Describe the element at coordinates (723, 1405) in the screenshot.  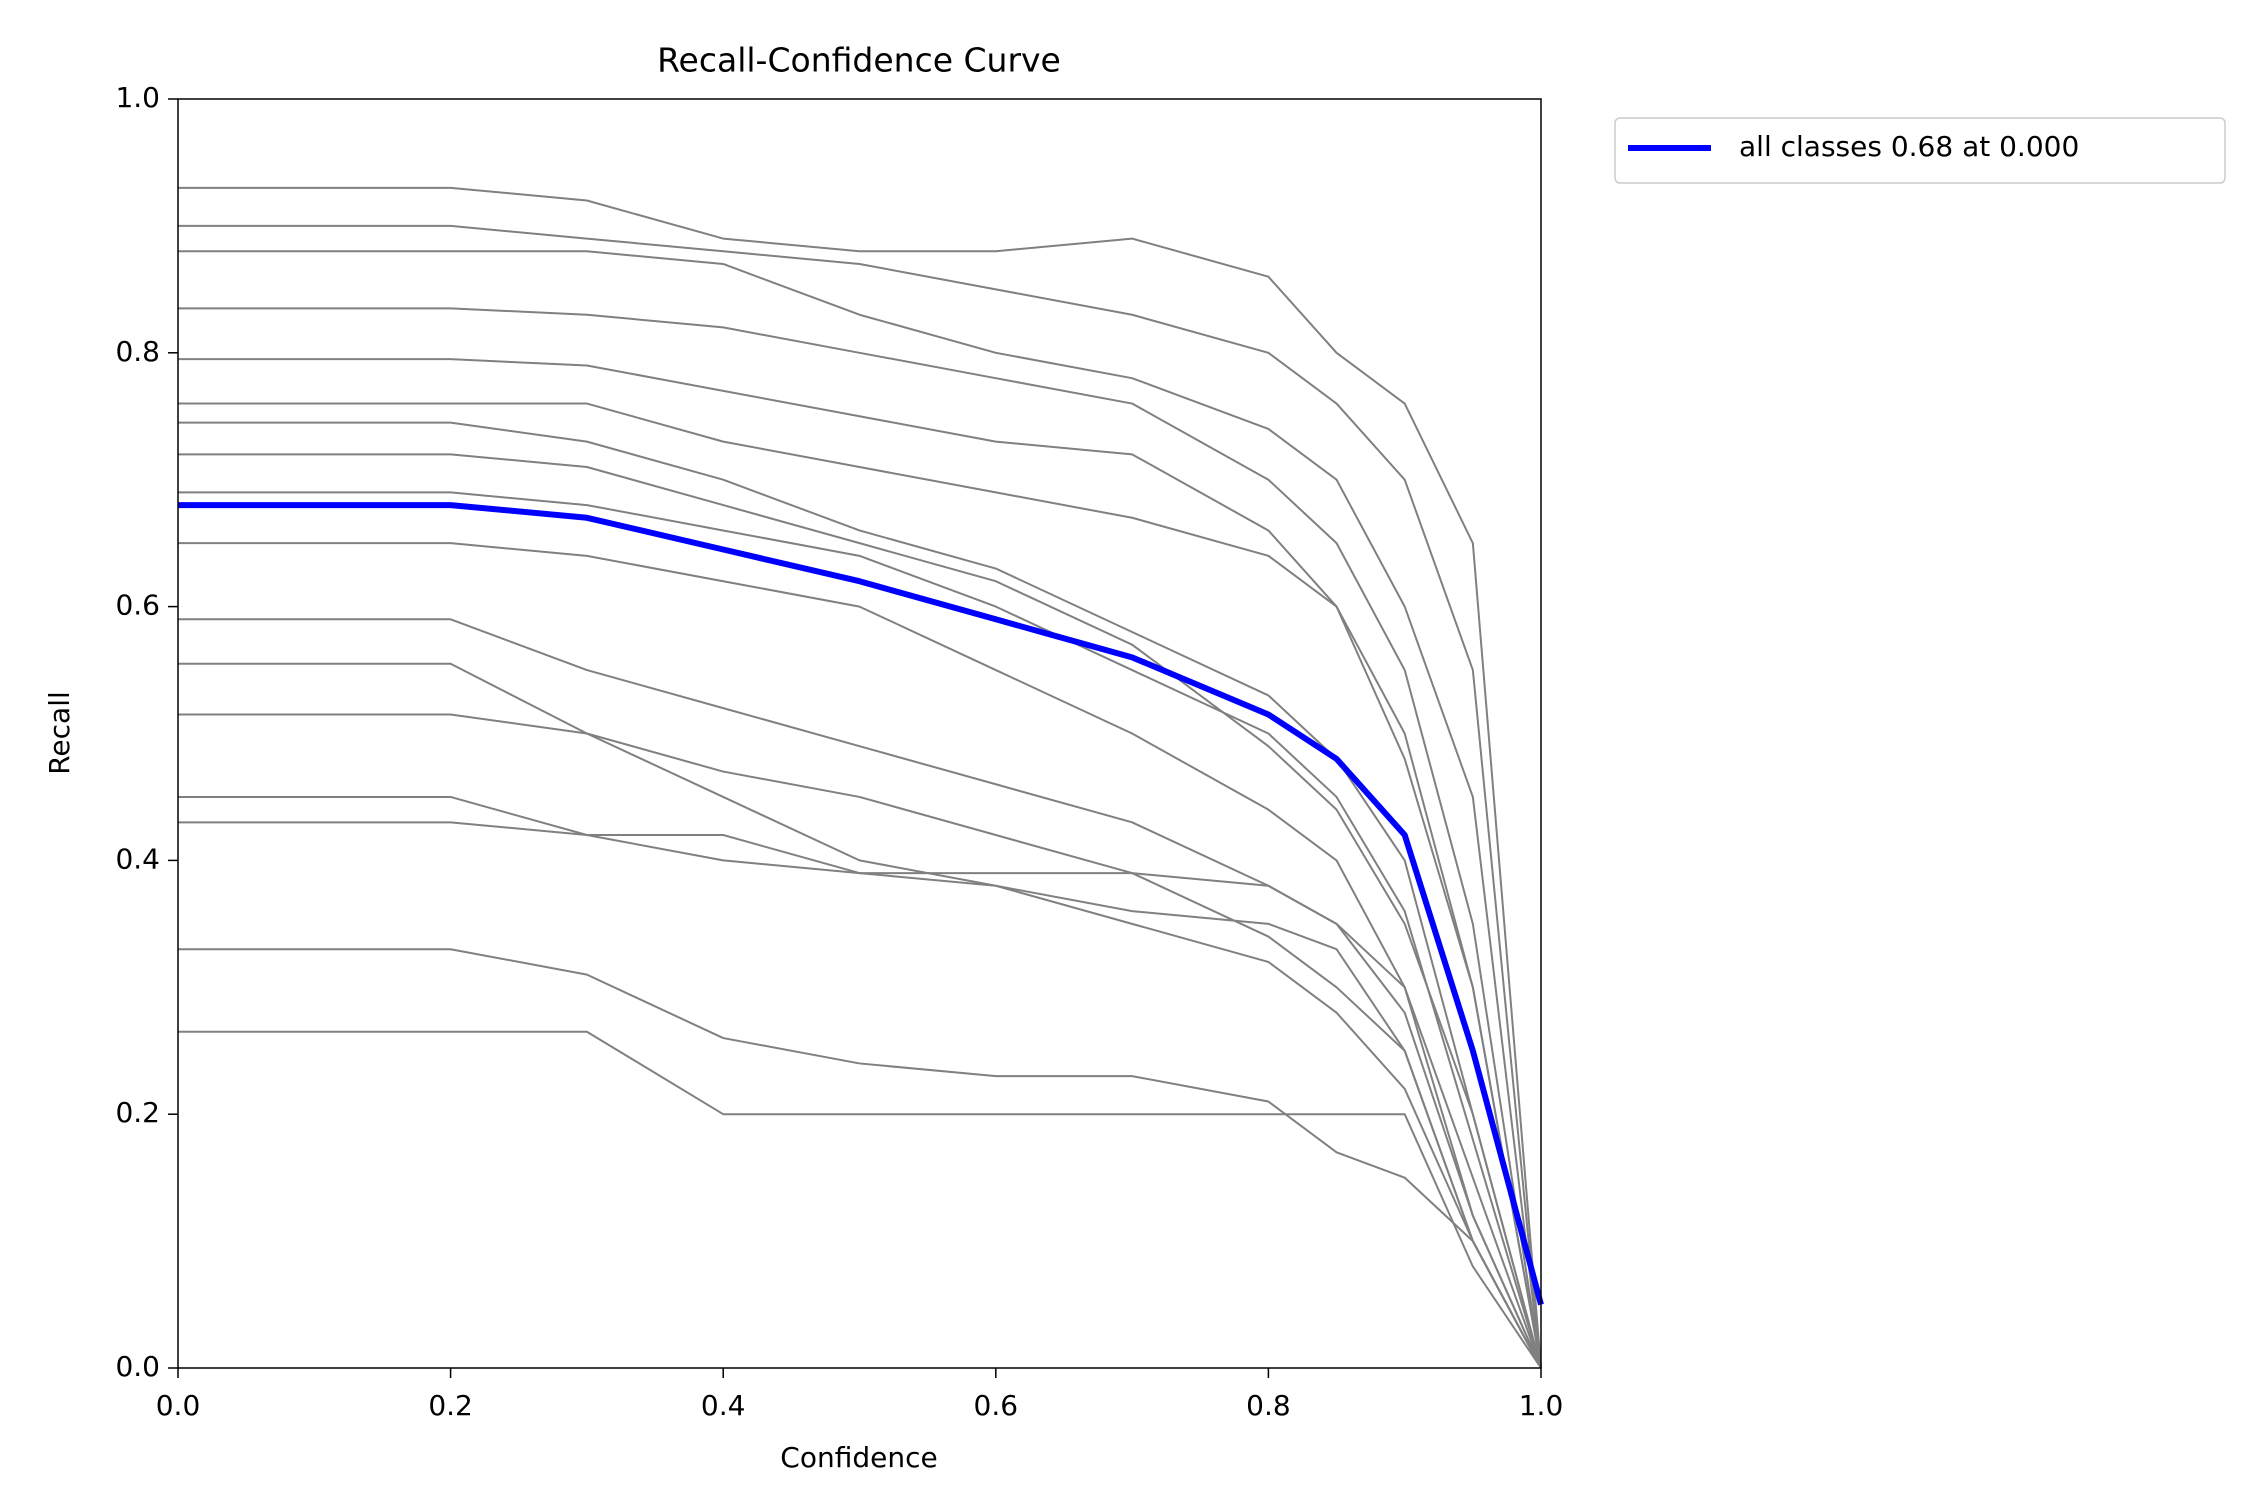
I see `x-tick-label: 0.4` at that location.